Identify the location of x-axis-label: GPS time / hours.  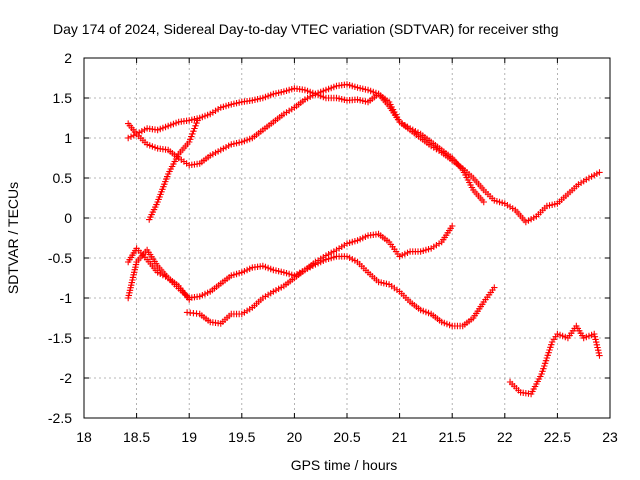
(344, 465).